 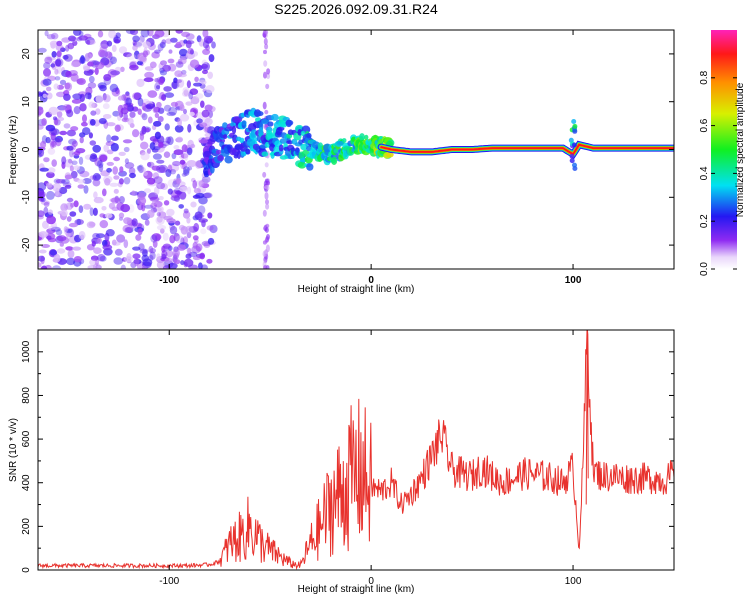 What do you see at coordinates (26, 54) in the screenshot?
I see `y-tick-label: 20` at bounding box center [26, 54].